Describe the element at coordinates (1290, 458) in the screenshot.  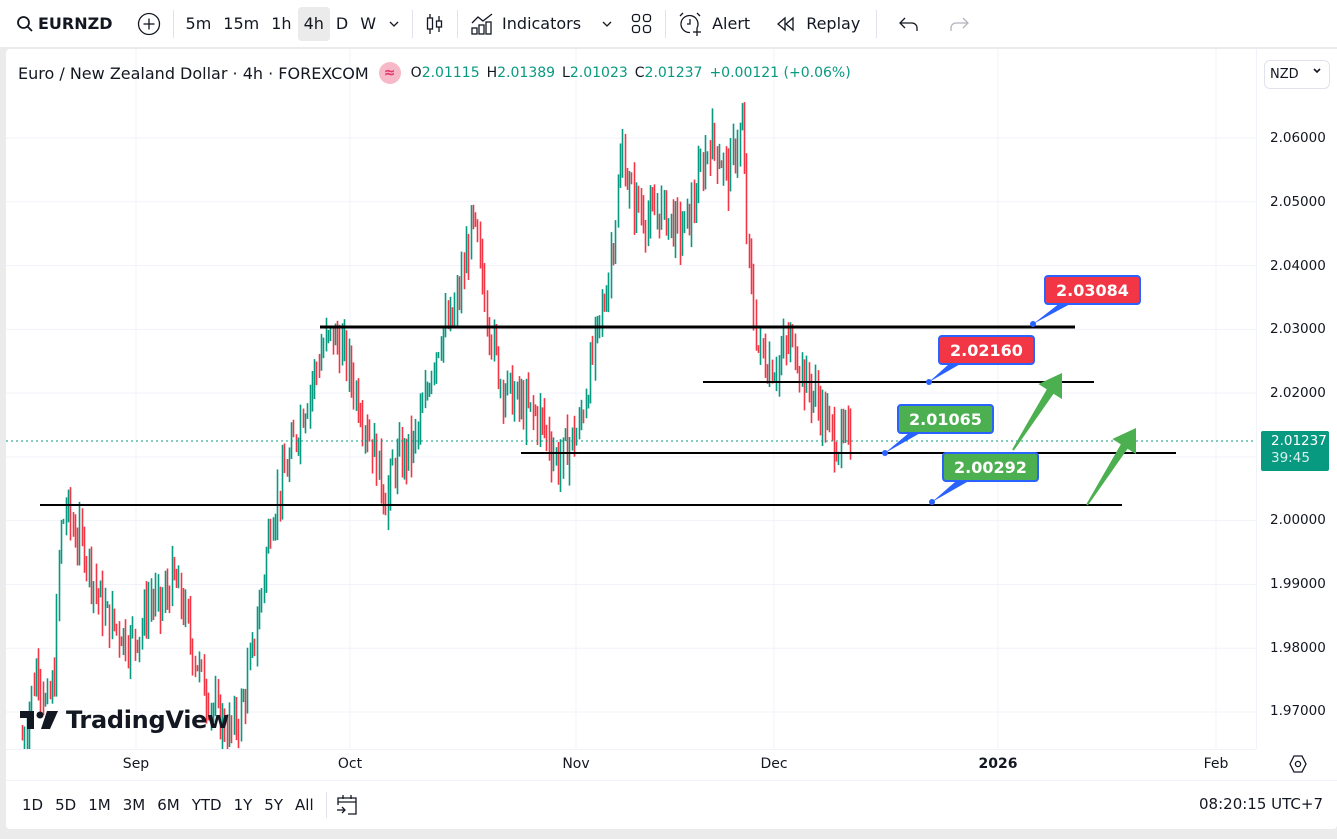
I see `bar-countdown: 39:45` at that location.